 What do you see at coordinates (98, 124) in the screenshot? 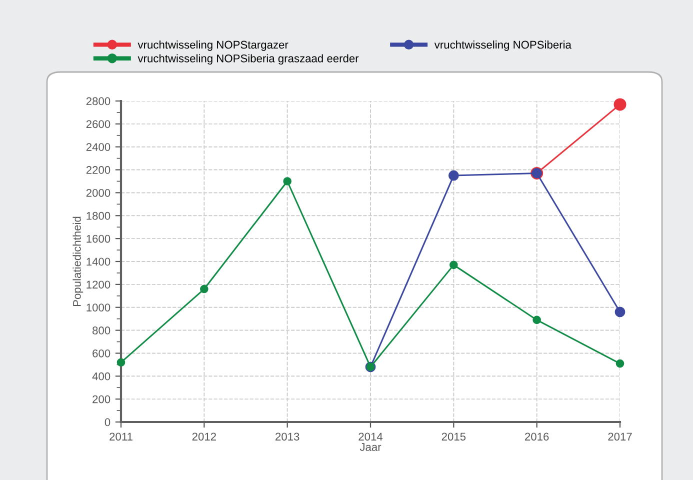
I see `y-tick-label: 2600` at bounding box center [98, 124].